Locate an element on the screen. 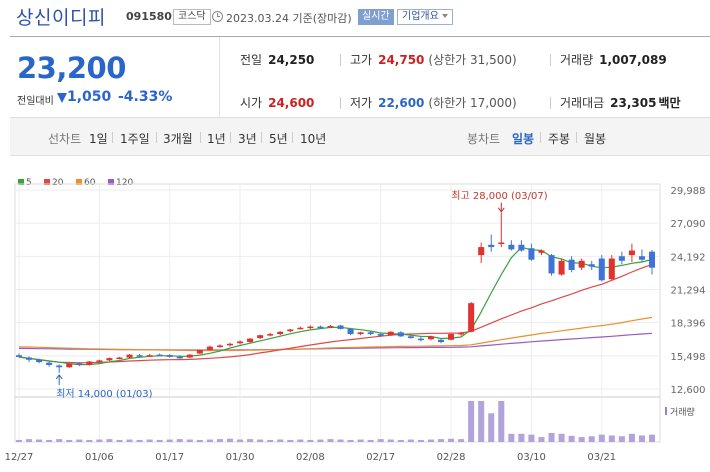 The image size is (710, 472). stock-code: 091580 is located at coordinates (149, 16).